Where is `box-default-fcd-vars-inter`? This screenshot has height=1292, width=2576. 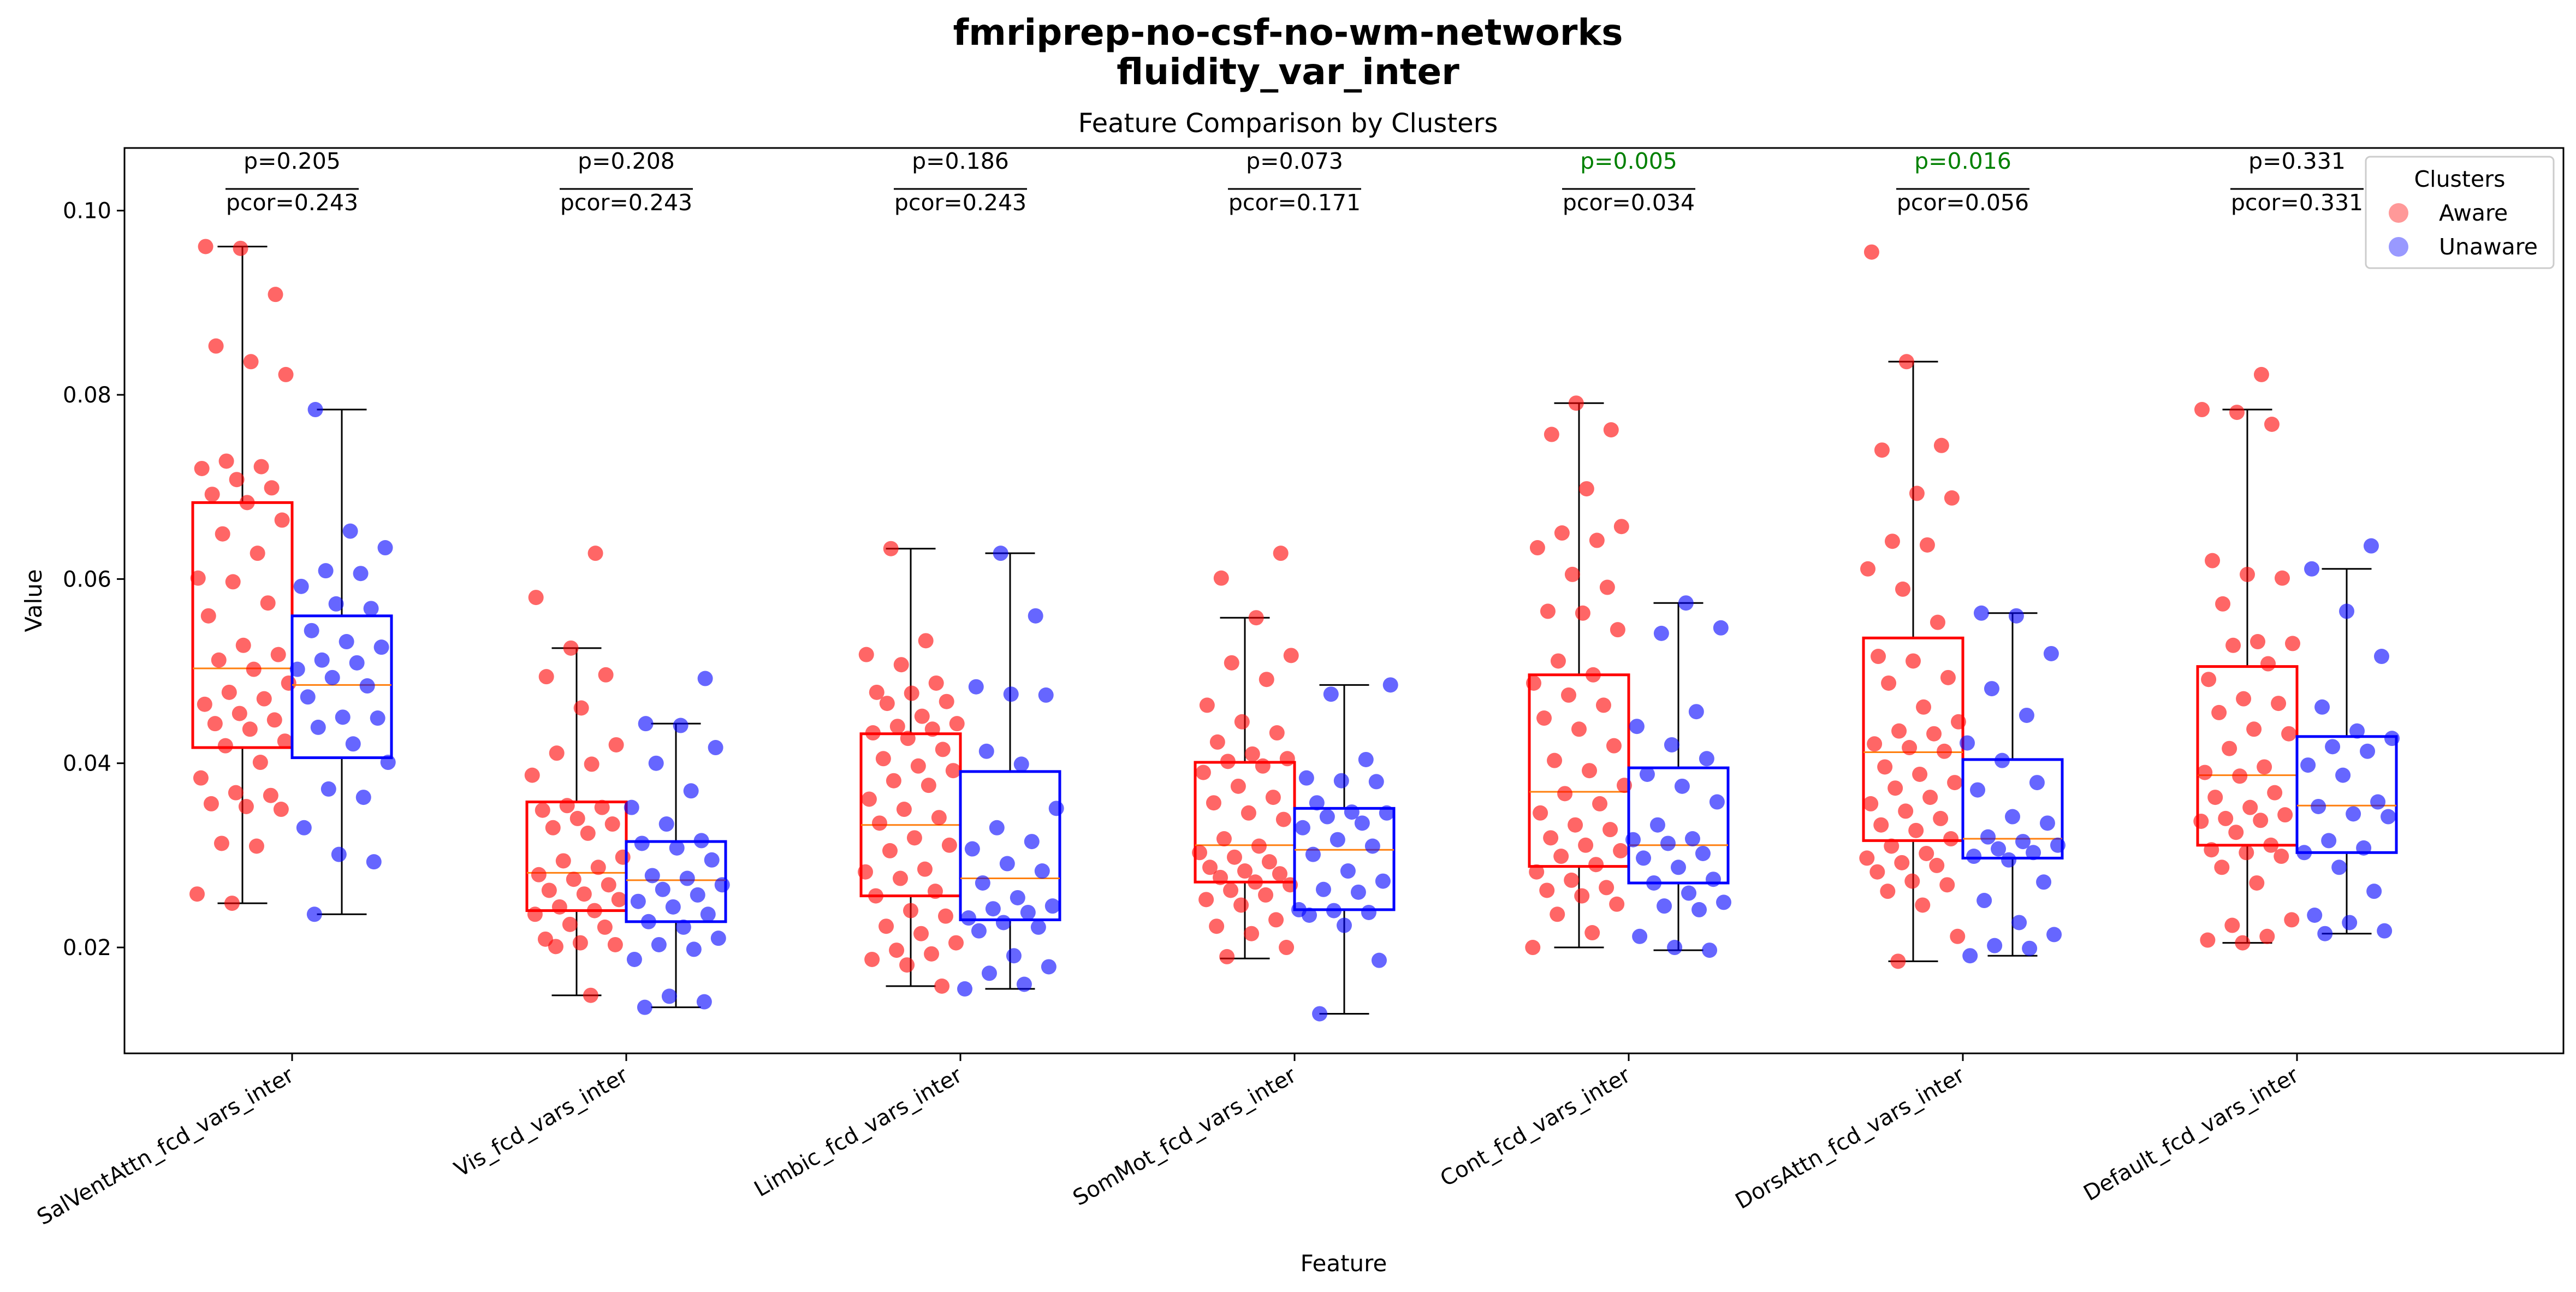 box-default-fcd-vars-inter is located at coordinates (2346, 794).